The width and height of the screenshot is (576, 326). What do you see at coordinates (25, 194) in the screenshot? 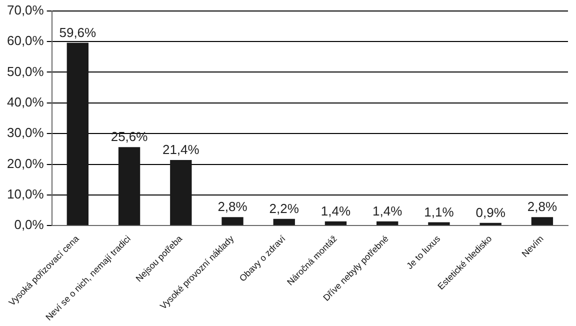
I see `y-tick-label: 10,0%` at bounding box center [25, 194].